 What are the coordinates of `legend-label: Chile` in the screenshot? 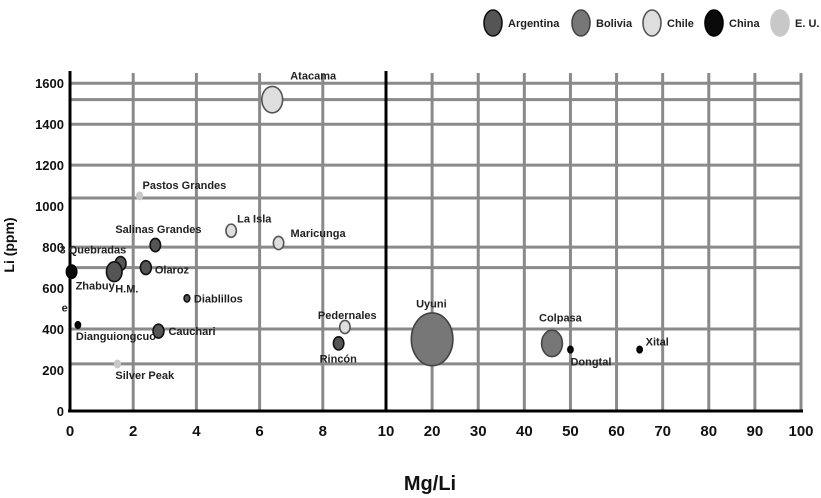 It's located at (680, 24).